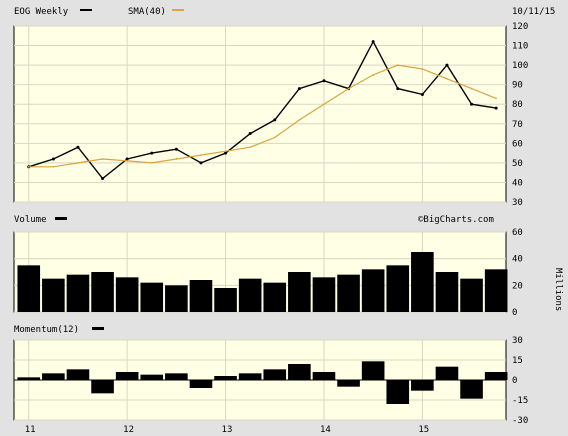 This screenshot has width=568, height=436. What do you see at coordinates (520, 401) in the screenshot?
I see `momentum-y-tick-label: -15` at bounding box center [520, 401].